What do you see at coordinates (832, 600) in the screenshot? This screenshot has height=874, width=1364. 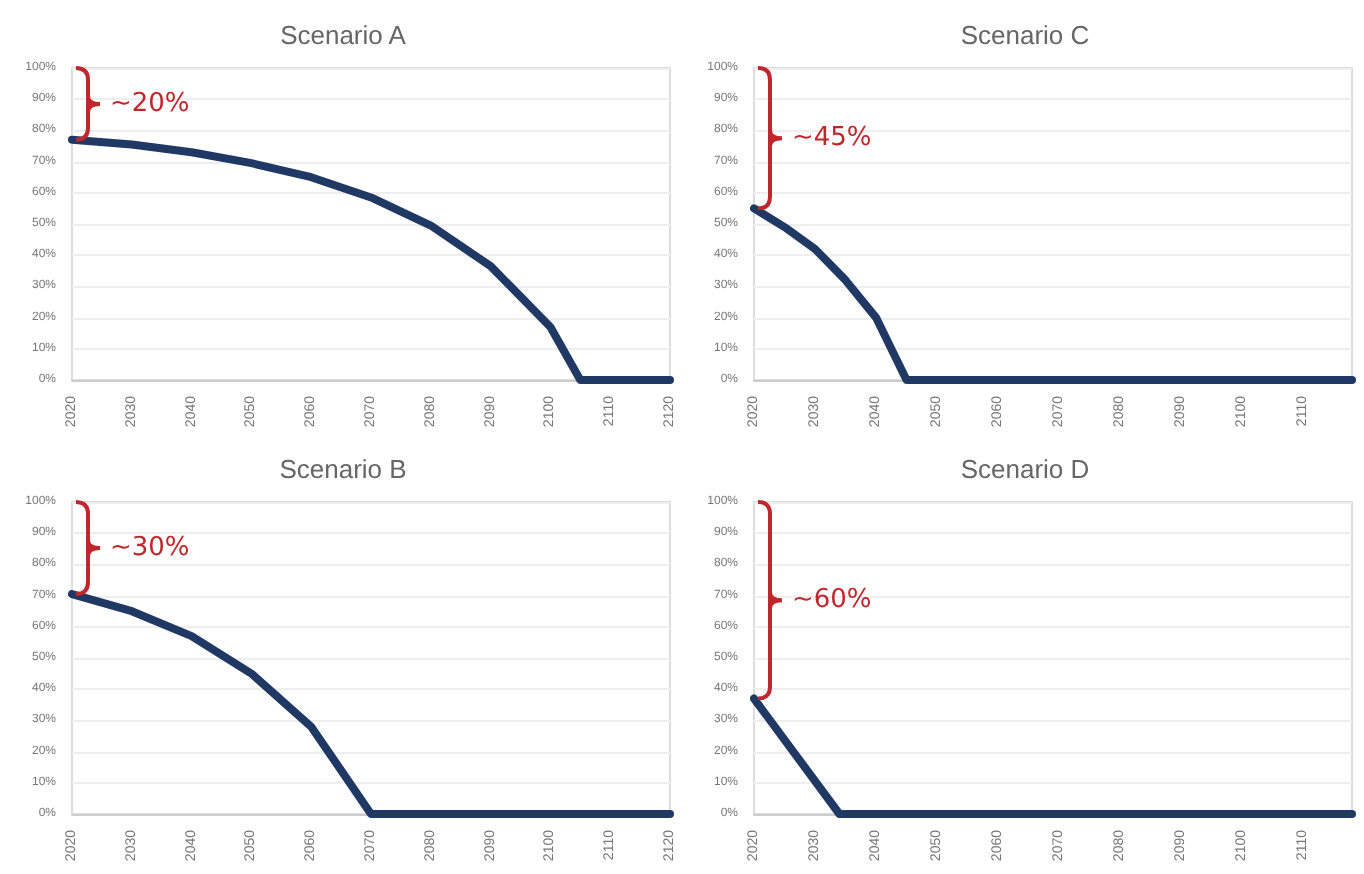 I see `annotation: ~60%` at bounding box center [832, 600].